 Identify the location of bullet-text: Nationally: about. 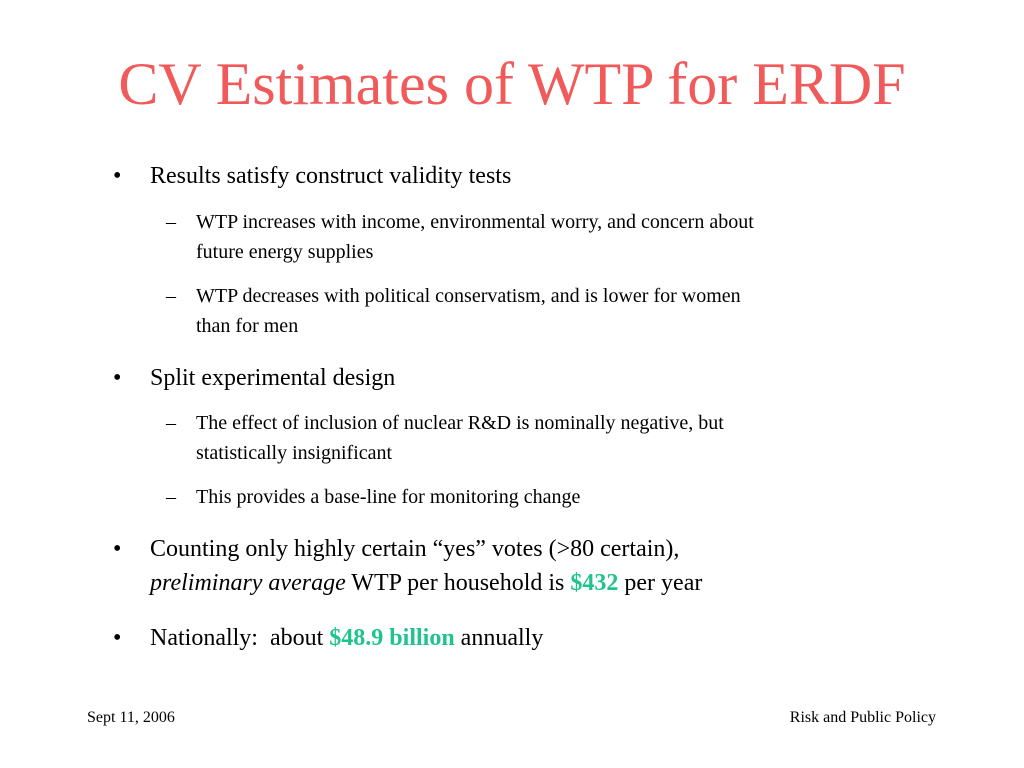
(240, 638).